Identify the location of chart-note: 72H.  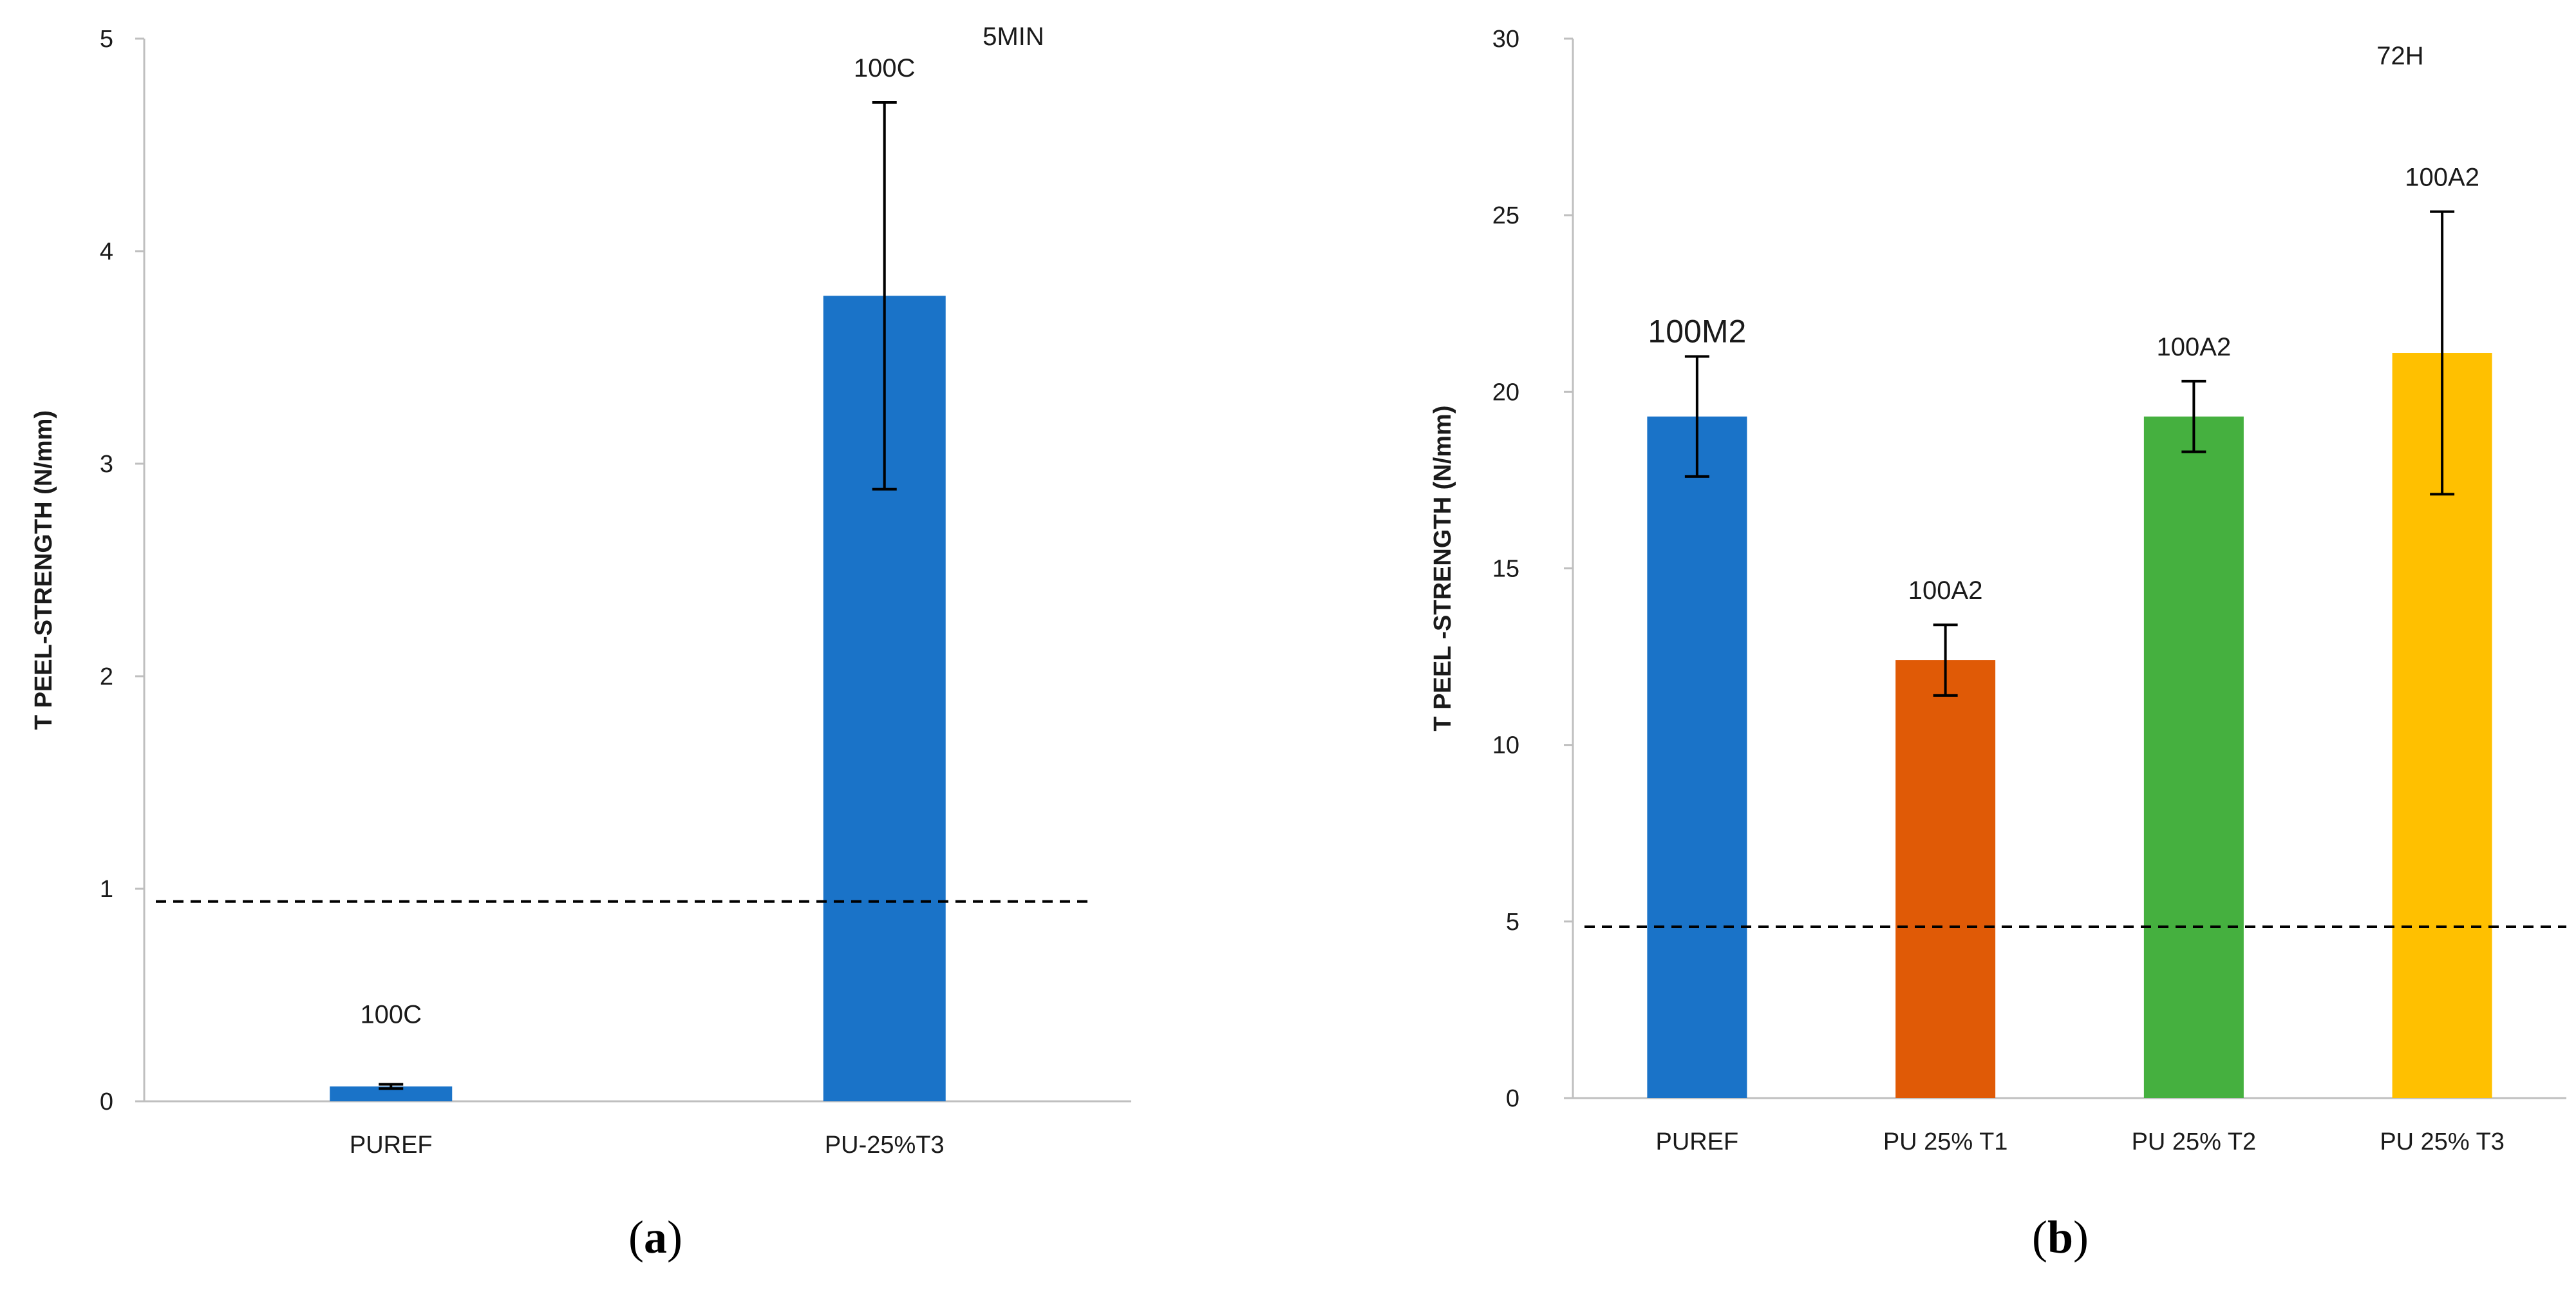
(2399, 56).